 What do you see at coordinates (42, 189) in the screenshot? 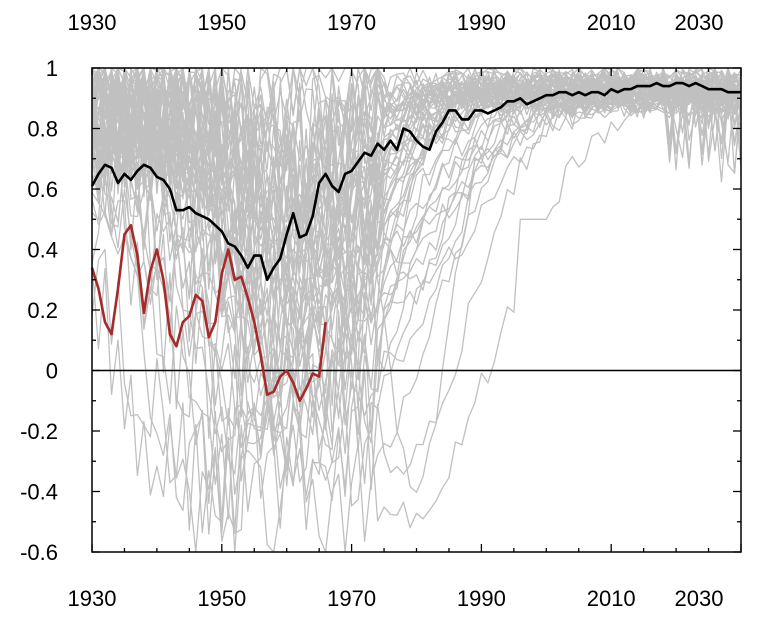
I see `y-tick-label: 0.6` at bounding box center [42, 189].